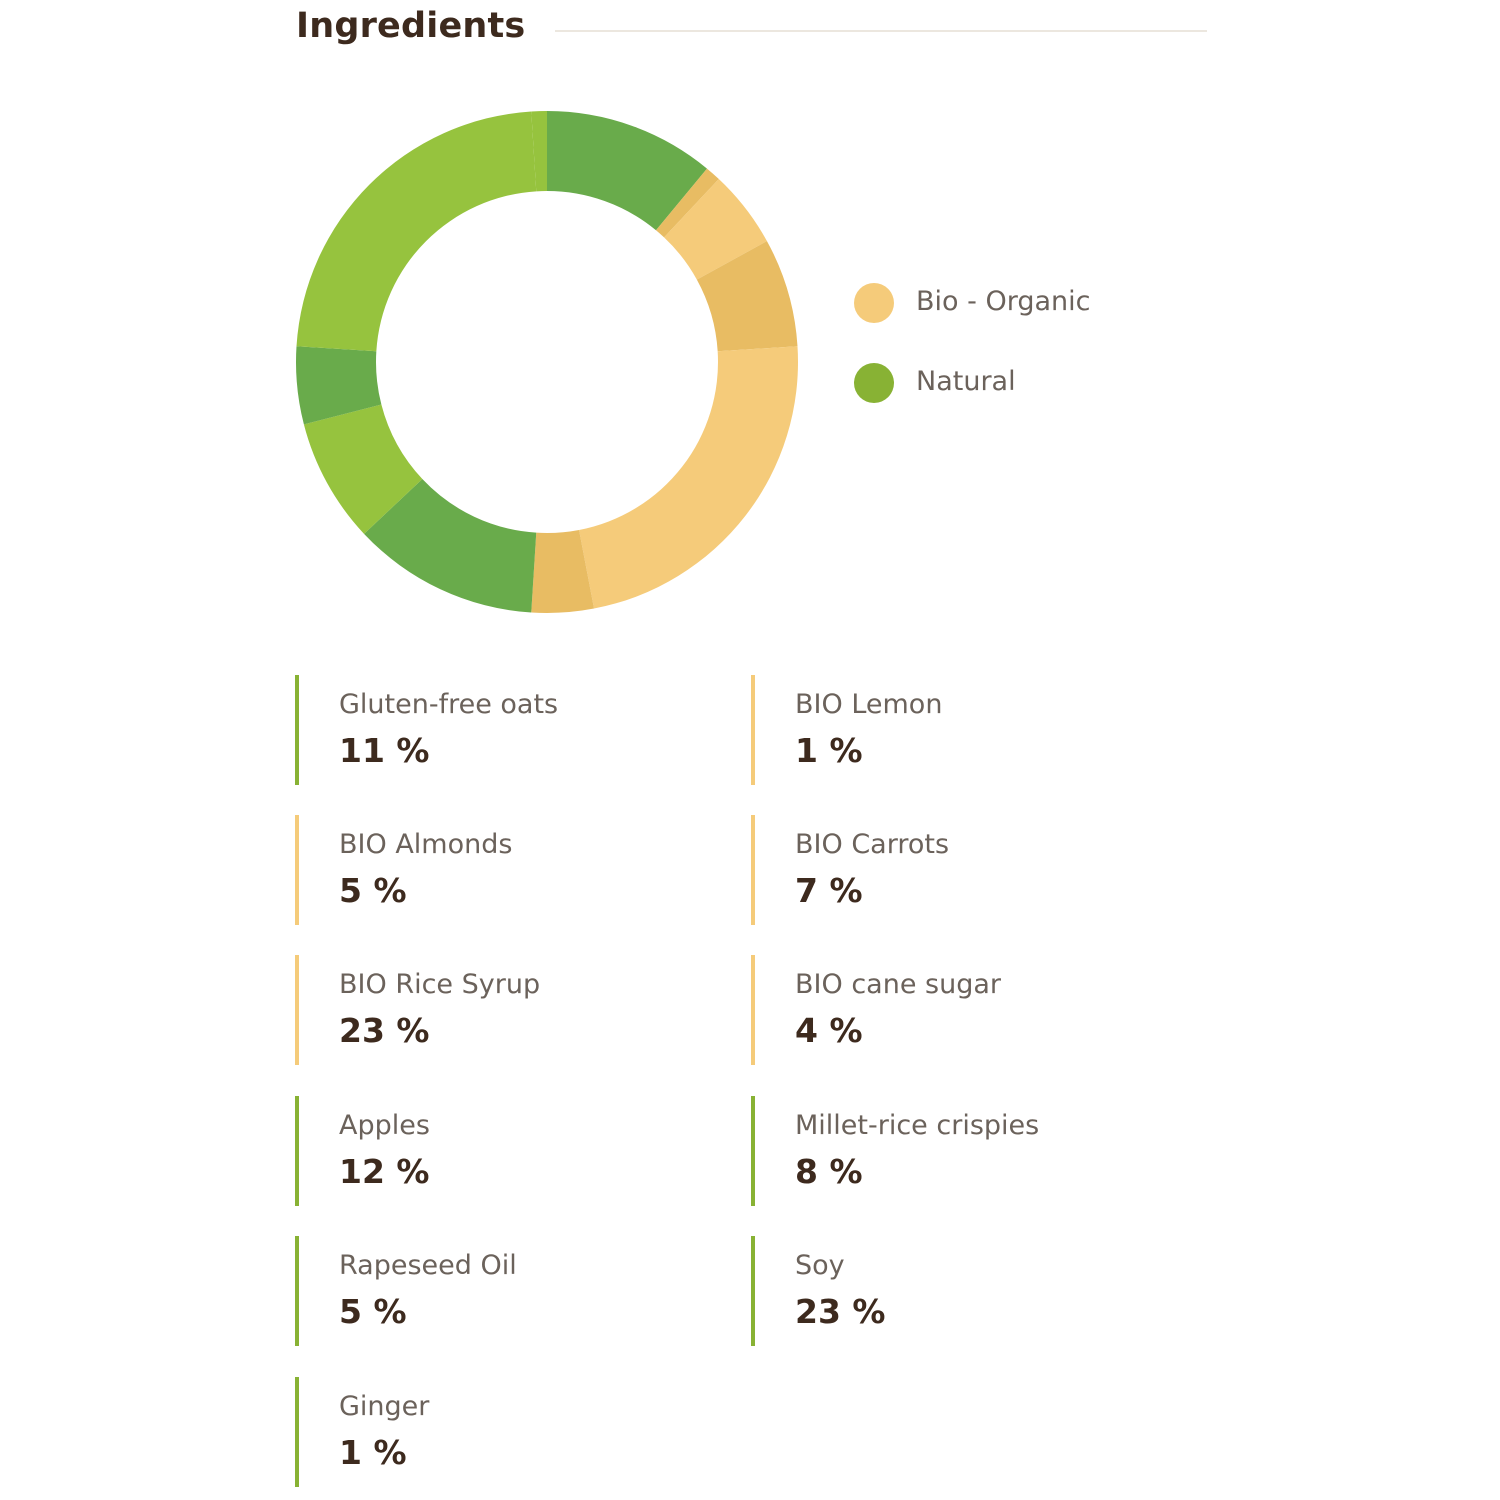 This screenshot has width=1500, height=1500. What do you see at coordinates (411, 26) in the screenshot?
I see `section-heading: Ingredients` at bounding box center [411, 26].